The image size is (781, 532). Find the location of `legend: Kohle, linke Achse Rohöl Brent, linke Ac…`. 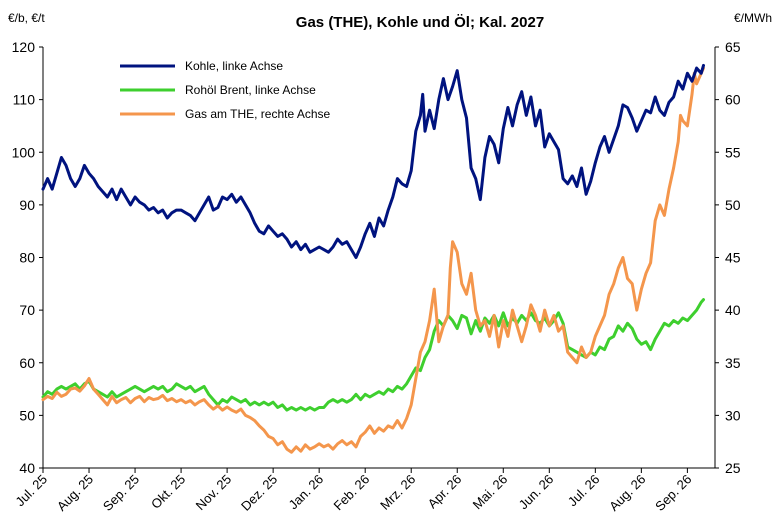

legend: Kohle, linke Achse Rohöl Brent, linke Ac… is located at coordinates (225, 90).